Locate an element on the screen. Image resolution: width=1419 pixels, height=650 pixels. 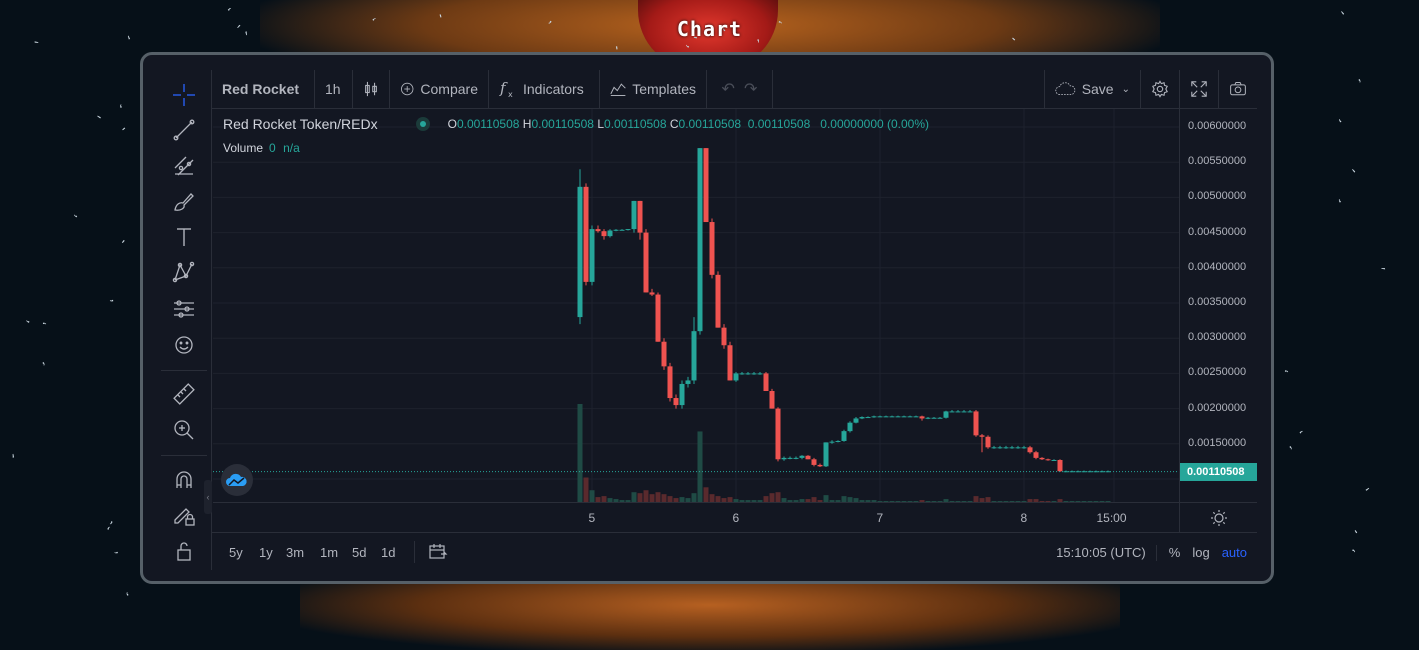
axis-settings-button is located at coordinates (1218, 517).